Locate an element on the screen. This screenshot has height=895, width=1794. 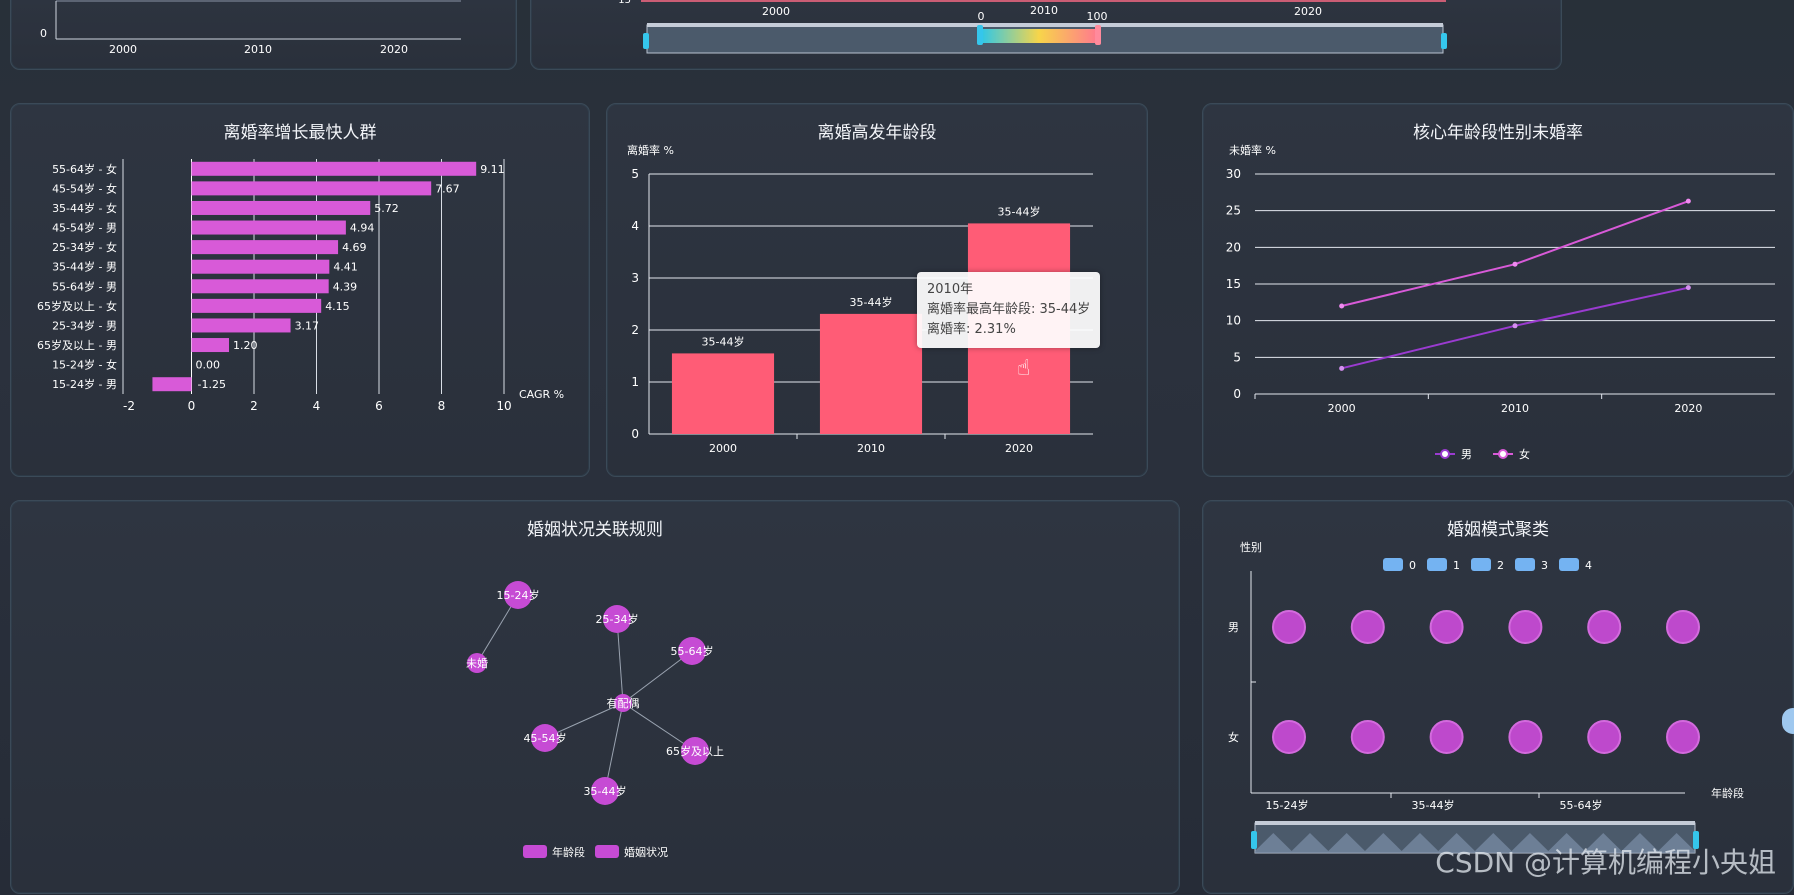
graph-node-label: 55-64岁 is located at coordinates (692, 651).